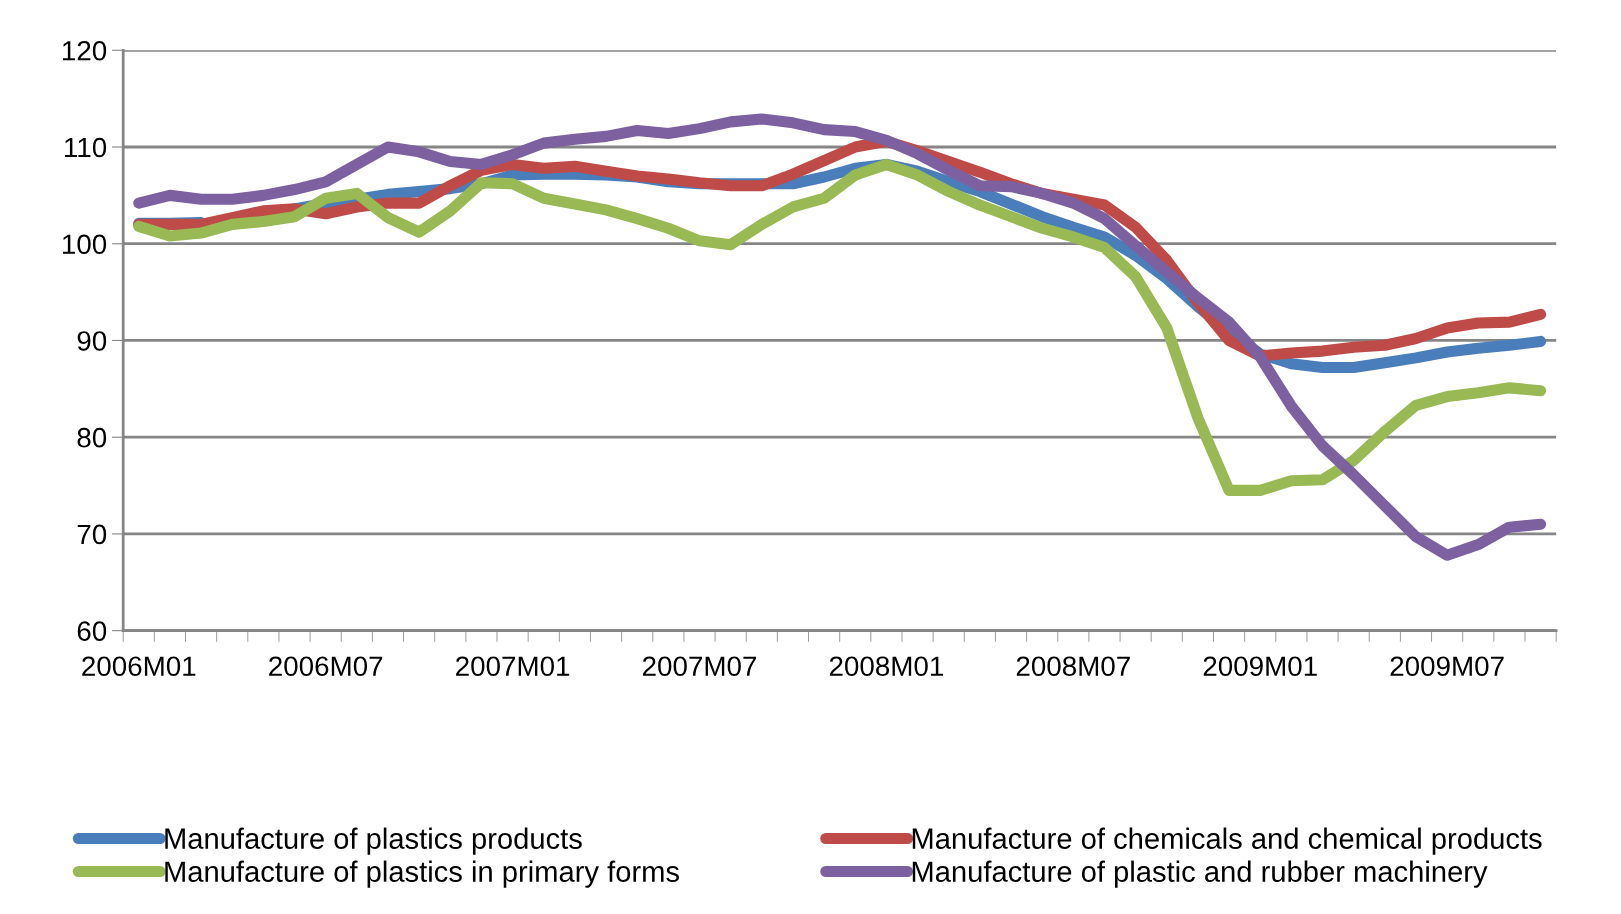  What do you see at coordinates (1073, 666) in the screenshot?
I see `x-tick-label: 2008M07` at bounding box center [1073, 666].